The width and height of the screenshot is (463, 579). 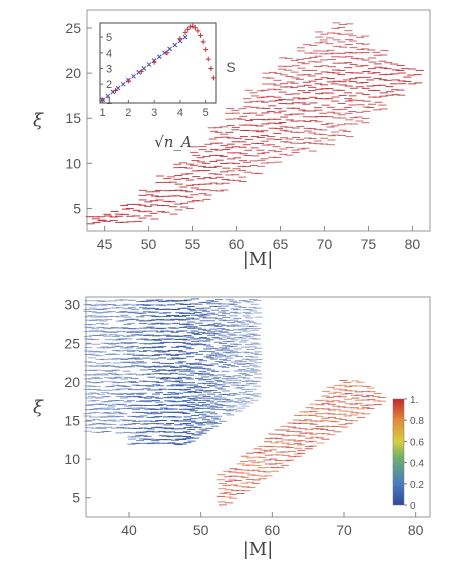 What do you see at coordinates (38, 407) in the screenshot?
I see `bottom-y-axis-label: ξ` at bounding box center [38, 407].